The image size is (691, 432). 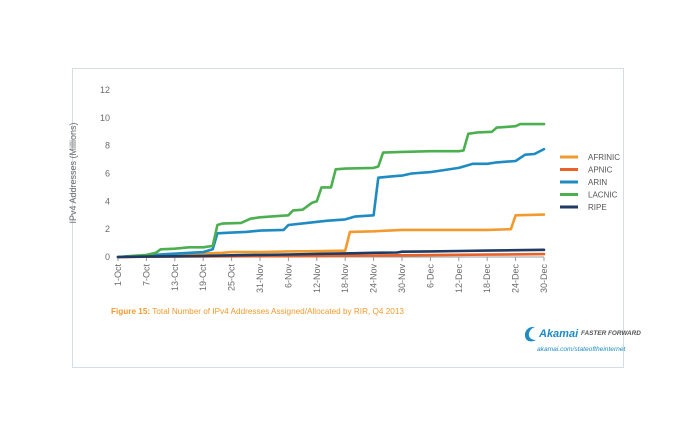 I want to click on y-tick-label: 10, so click(x=105, y=118).